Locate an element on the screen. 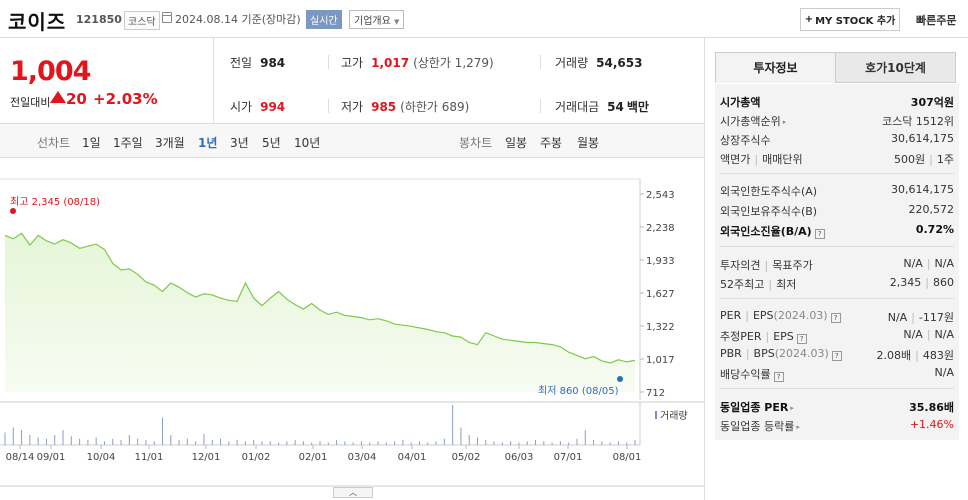 The height and width of the screenshot is (500, 968). high-label: 최고 2,345 (08/18) is located at coordinates (55, 202).